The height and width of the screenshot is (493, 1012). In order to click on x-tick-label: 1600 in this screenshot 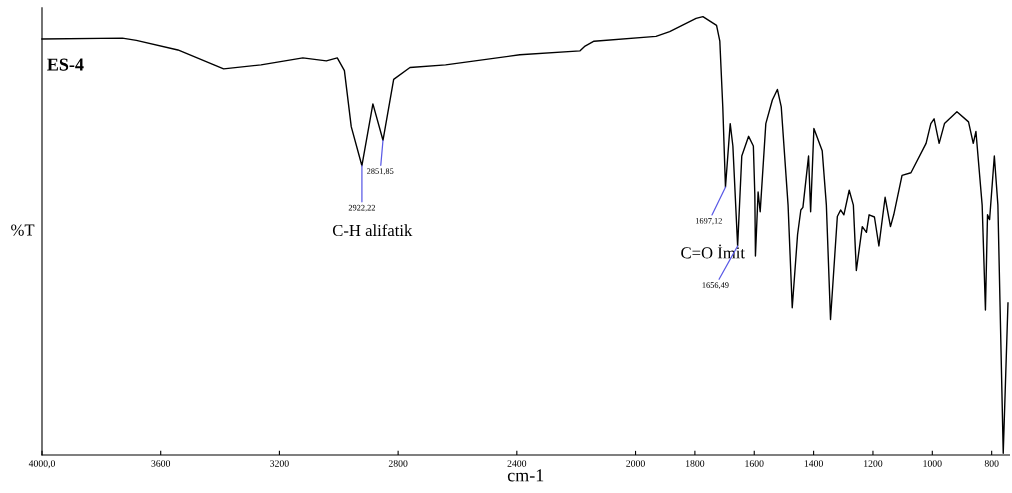, I will do `click(754, 463)`.